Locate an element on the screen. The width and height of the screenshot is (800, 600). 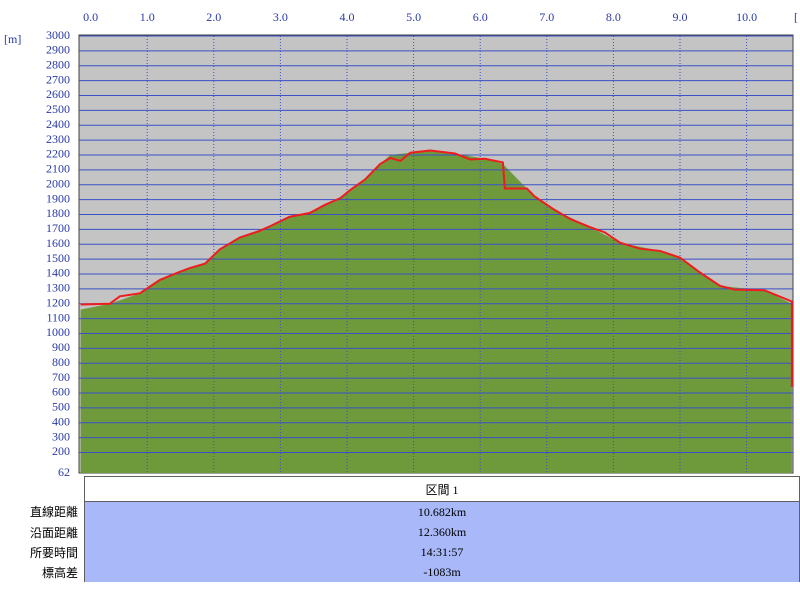
y-tick-label: 400 is located at coordinates (61, 421).